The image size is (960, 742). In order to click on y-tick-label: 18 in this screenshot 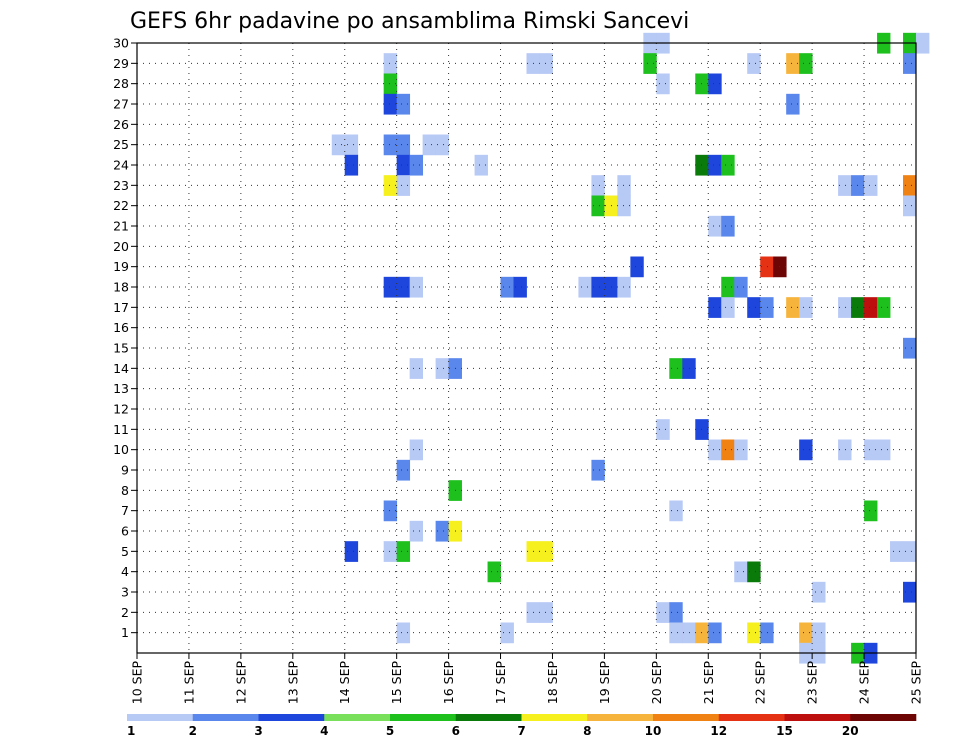, I will do `click(121, 287)`.